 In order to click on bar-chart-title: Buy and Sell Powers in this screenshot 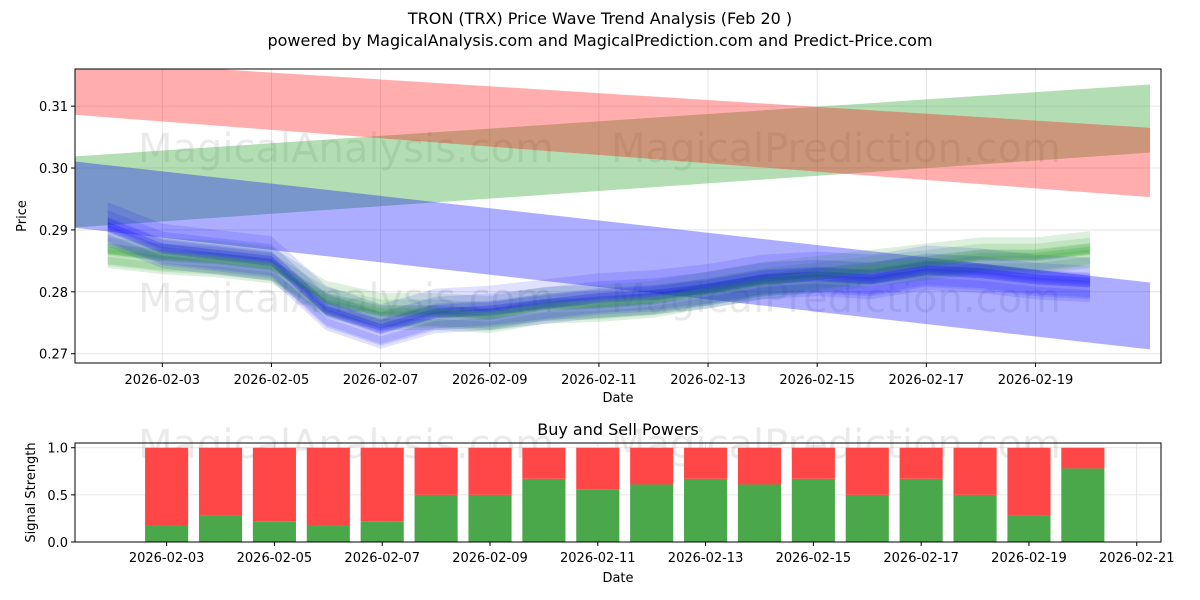, I will do `click(618, 429)`.